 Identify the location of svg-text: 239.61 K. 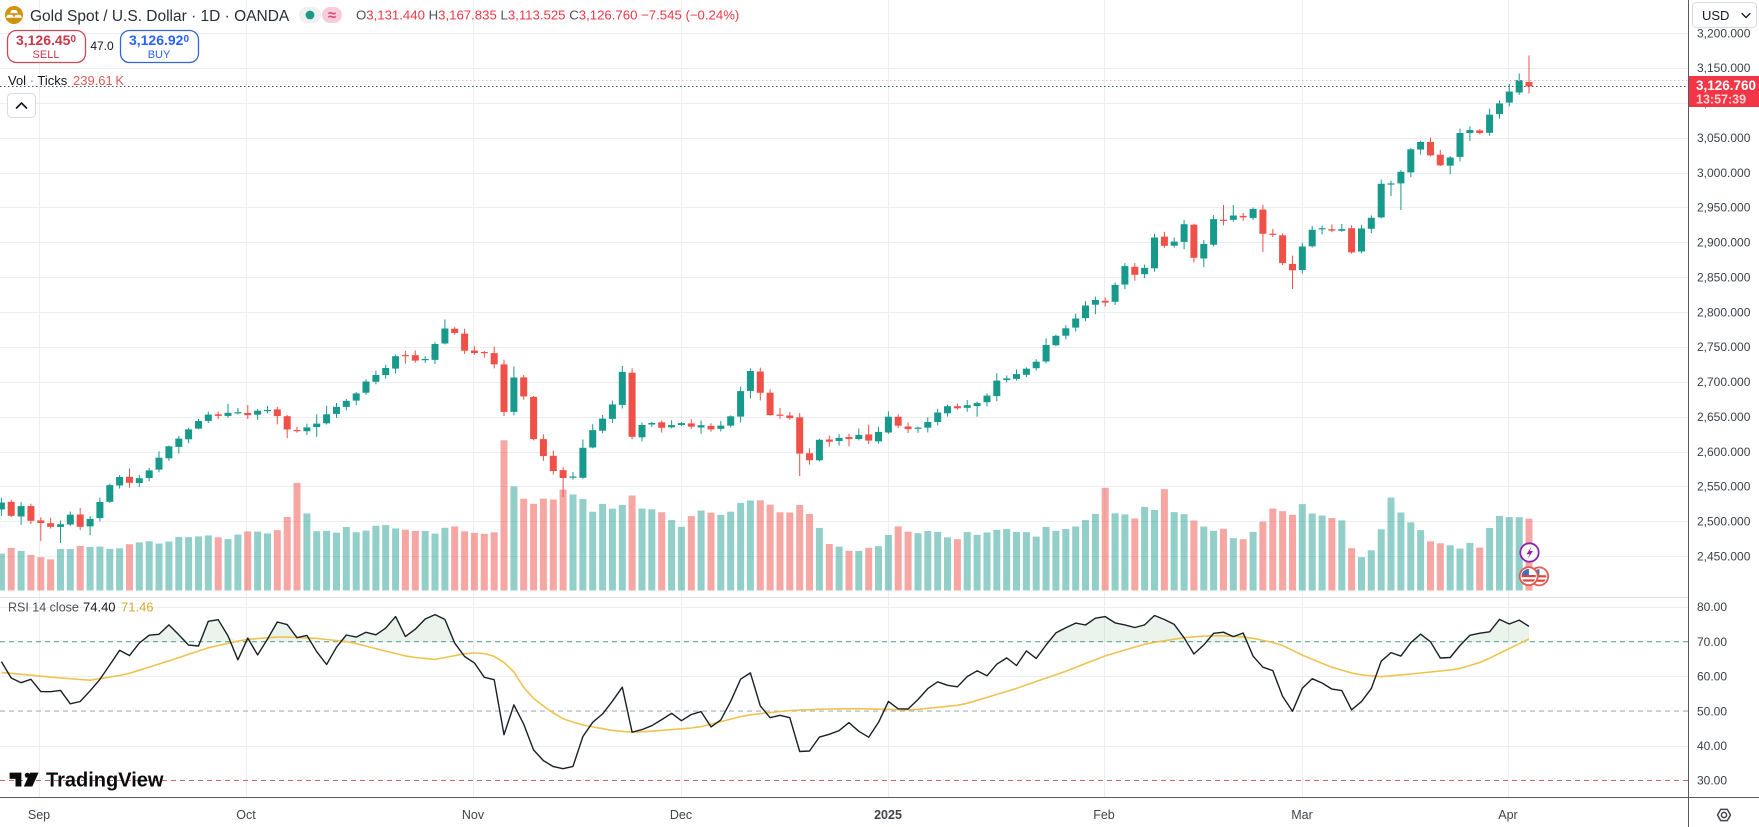
(98, 80).